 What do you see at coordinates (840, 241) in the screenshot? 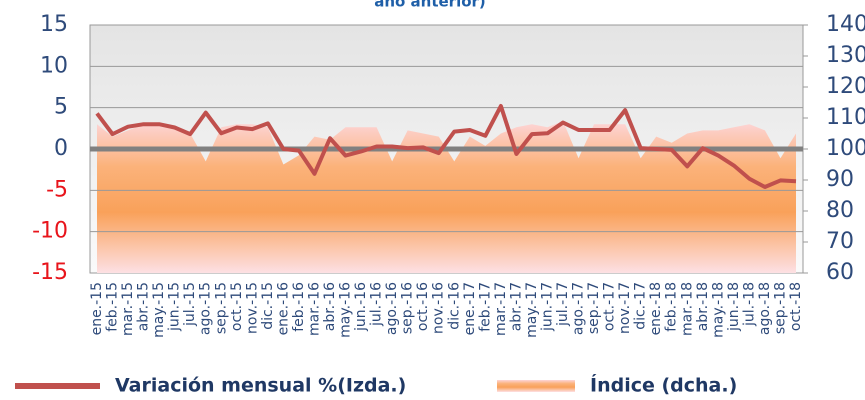
I see `y2-tick-label: 70` at bounding box center [840, 241].